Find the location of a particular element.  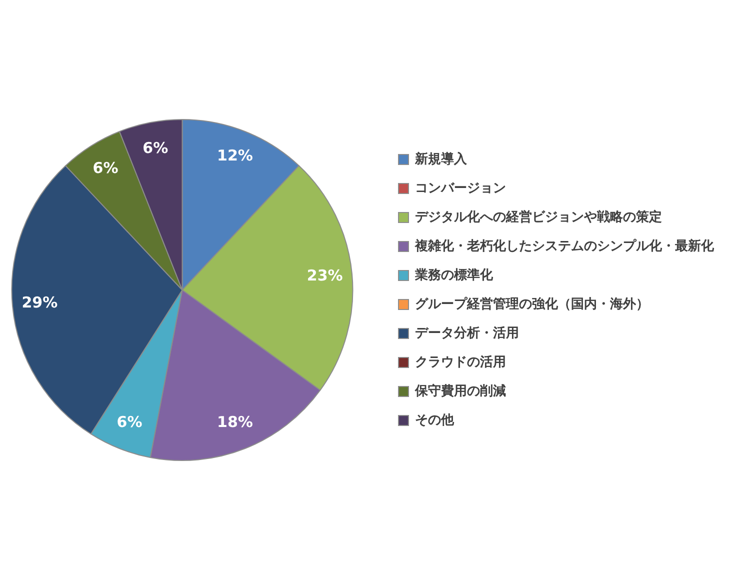

data-label: 12% is located at coordinates (235, 155).